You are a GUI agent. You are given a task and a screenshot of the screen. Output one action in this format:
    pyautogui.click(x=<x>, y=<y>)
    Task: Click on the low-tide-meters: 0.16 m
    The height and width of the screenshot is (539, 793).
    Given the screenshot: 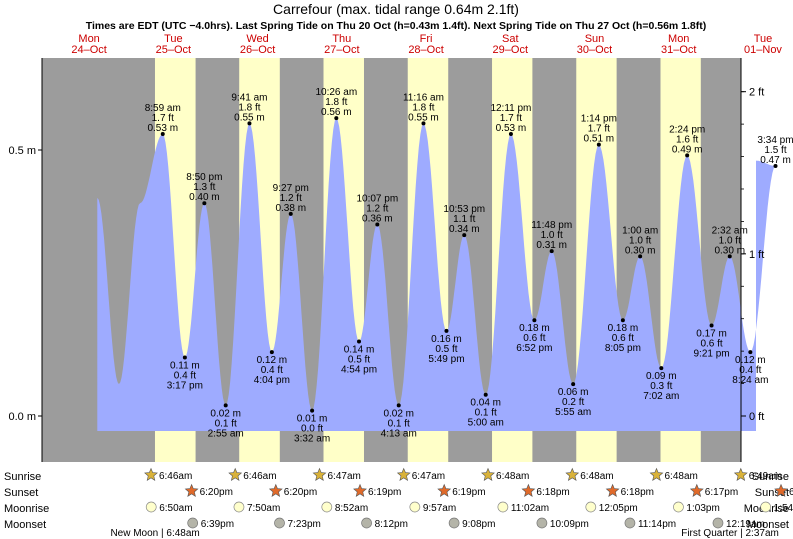 What is the action you would take?
    pyautogui.click(x=446, y=339)
    